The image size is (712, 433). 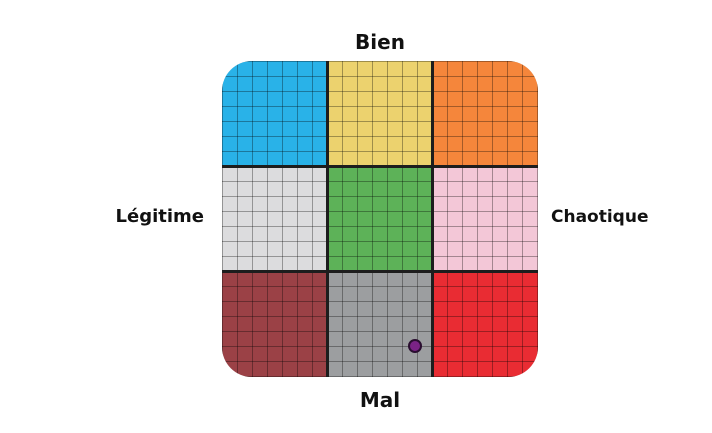 What do you see at coordinates (380, 42) in the screenshot?
I see `axis-label-good: Bien` at bounding box center [380, 42].